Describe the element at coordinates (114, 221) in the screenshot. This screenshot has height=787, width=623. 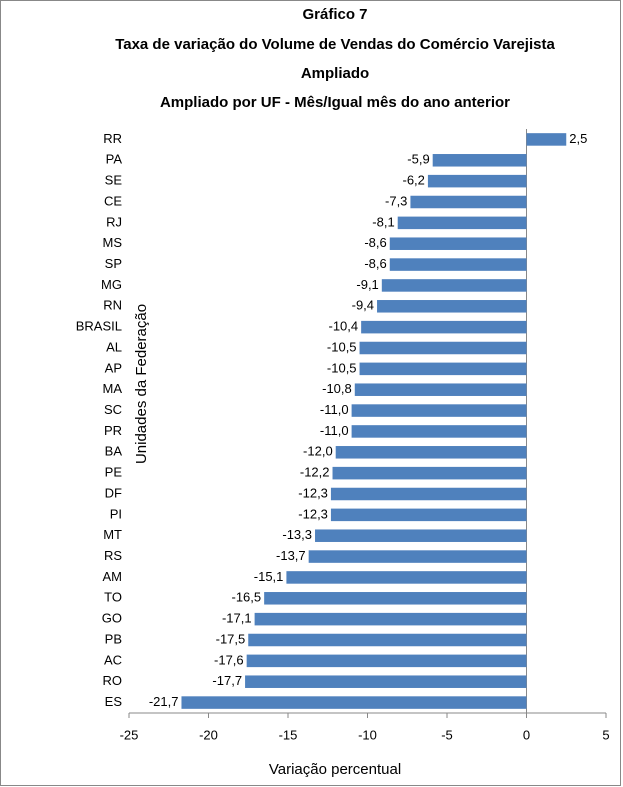
I see `y-tick-label: RJ` at that location.